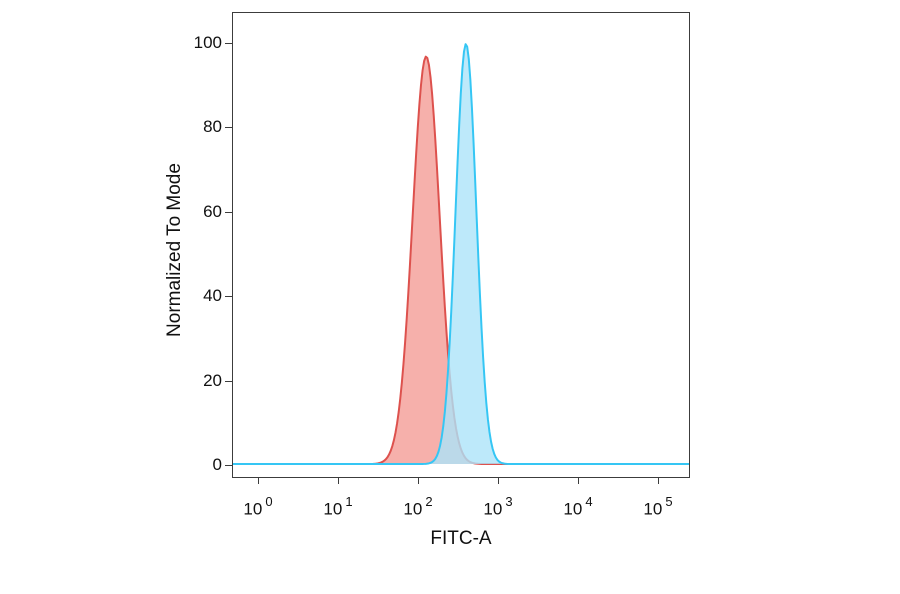 The width and height of the screenshot is (900, 594). Describe the element at coordinates (207, 42) in the screenshot. I see `y-tick-label: 100` at that location.